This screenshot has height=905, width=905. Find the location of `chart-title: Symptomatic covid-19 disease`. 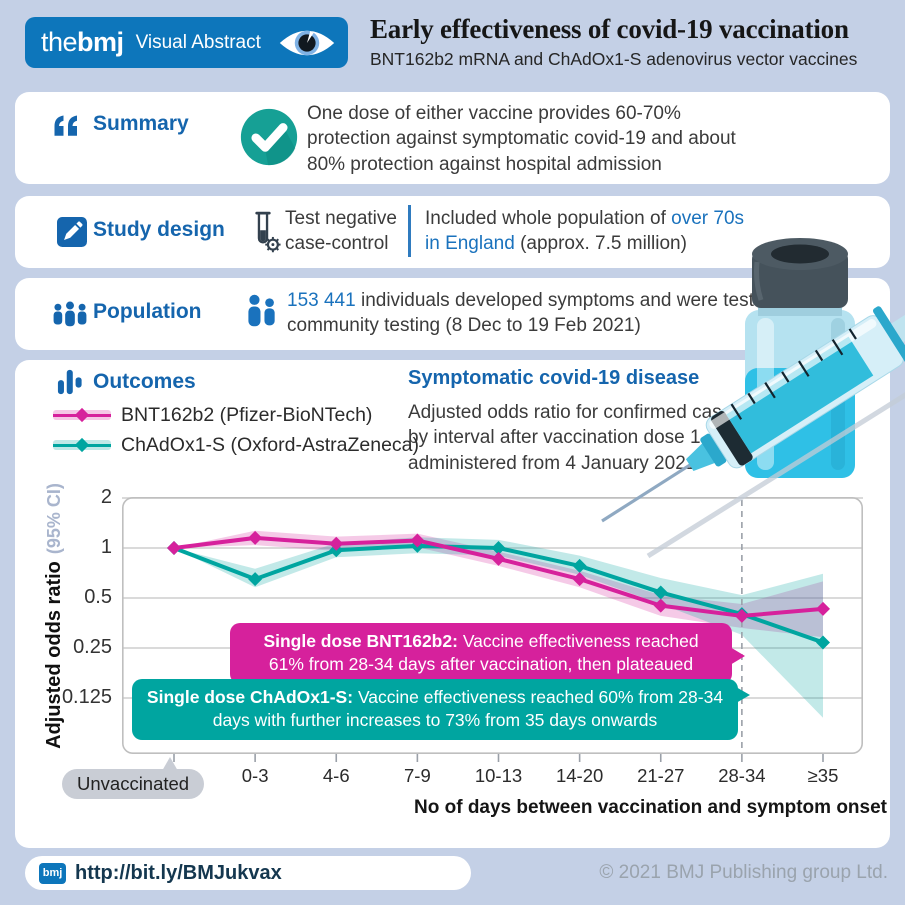

chart-title: Symptomatic covid-19 disease is located at coordinates (554, 378).